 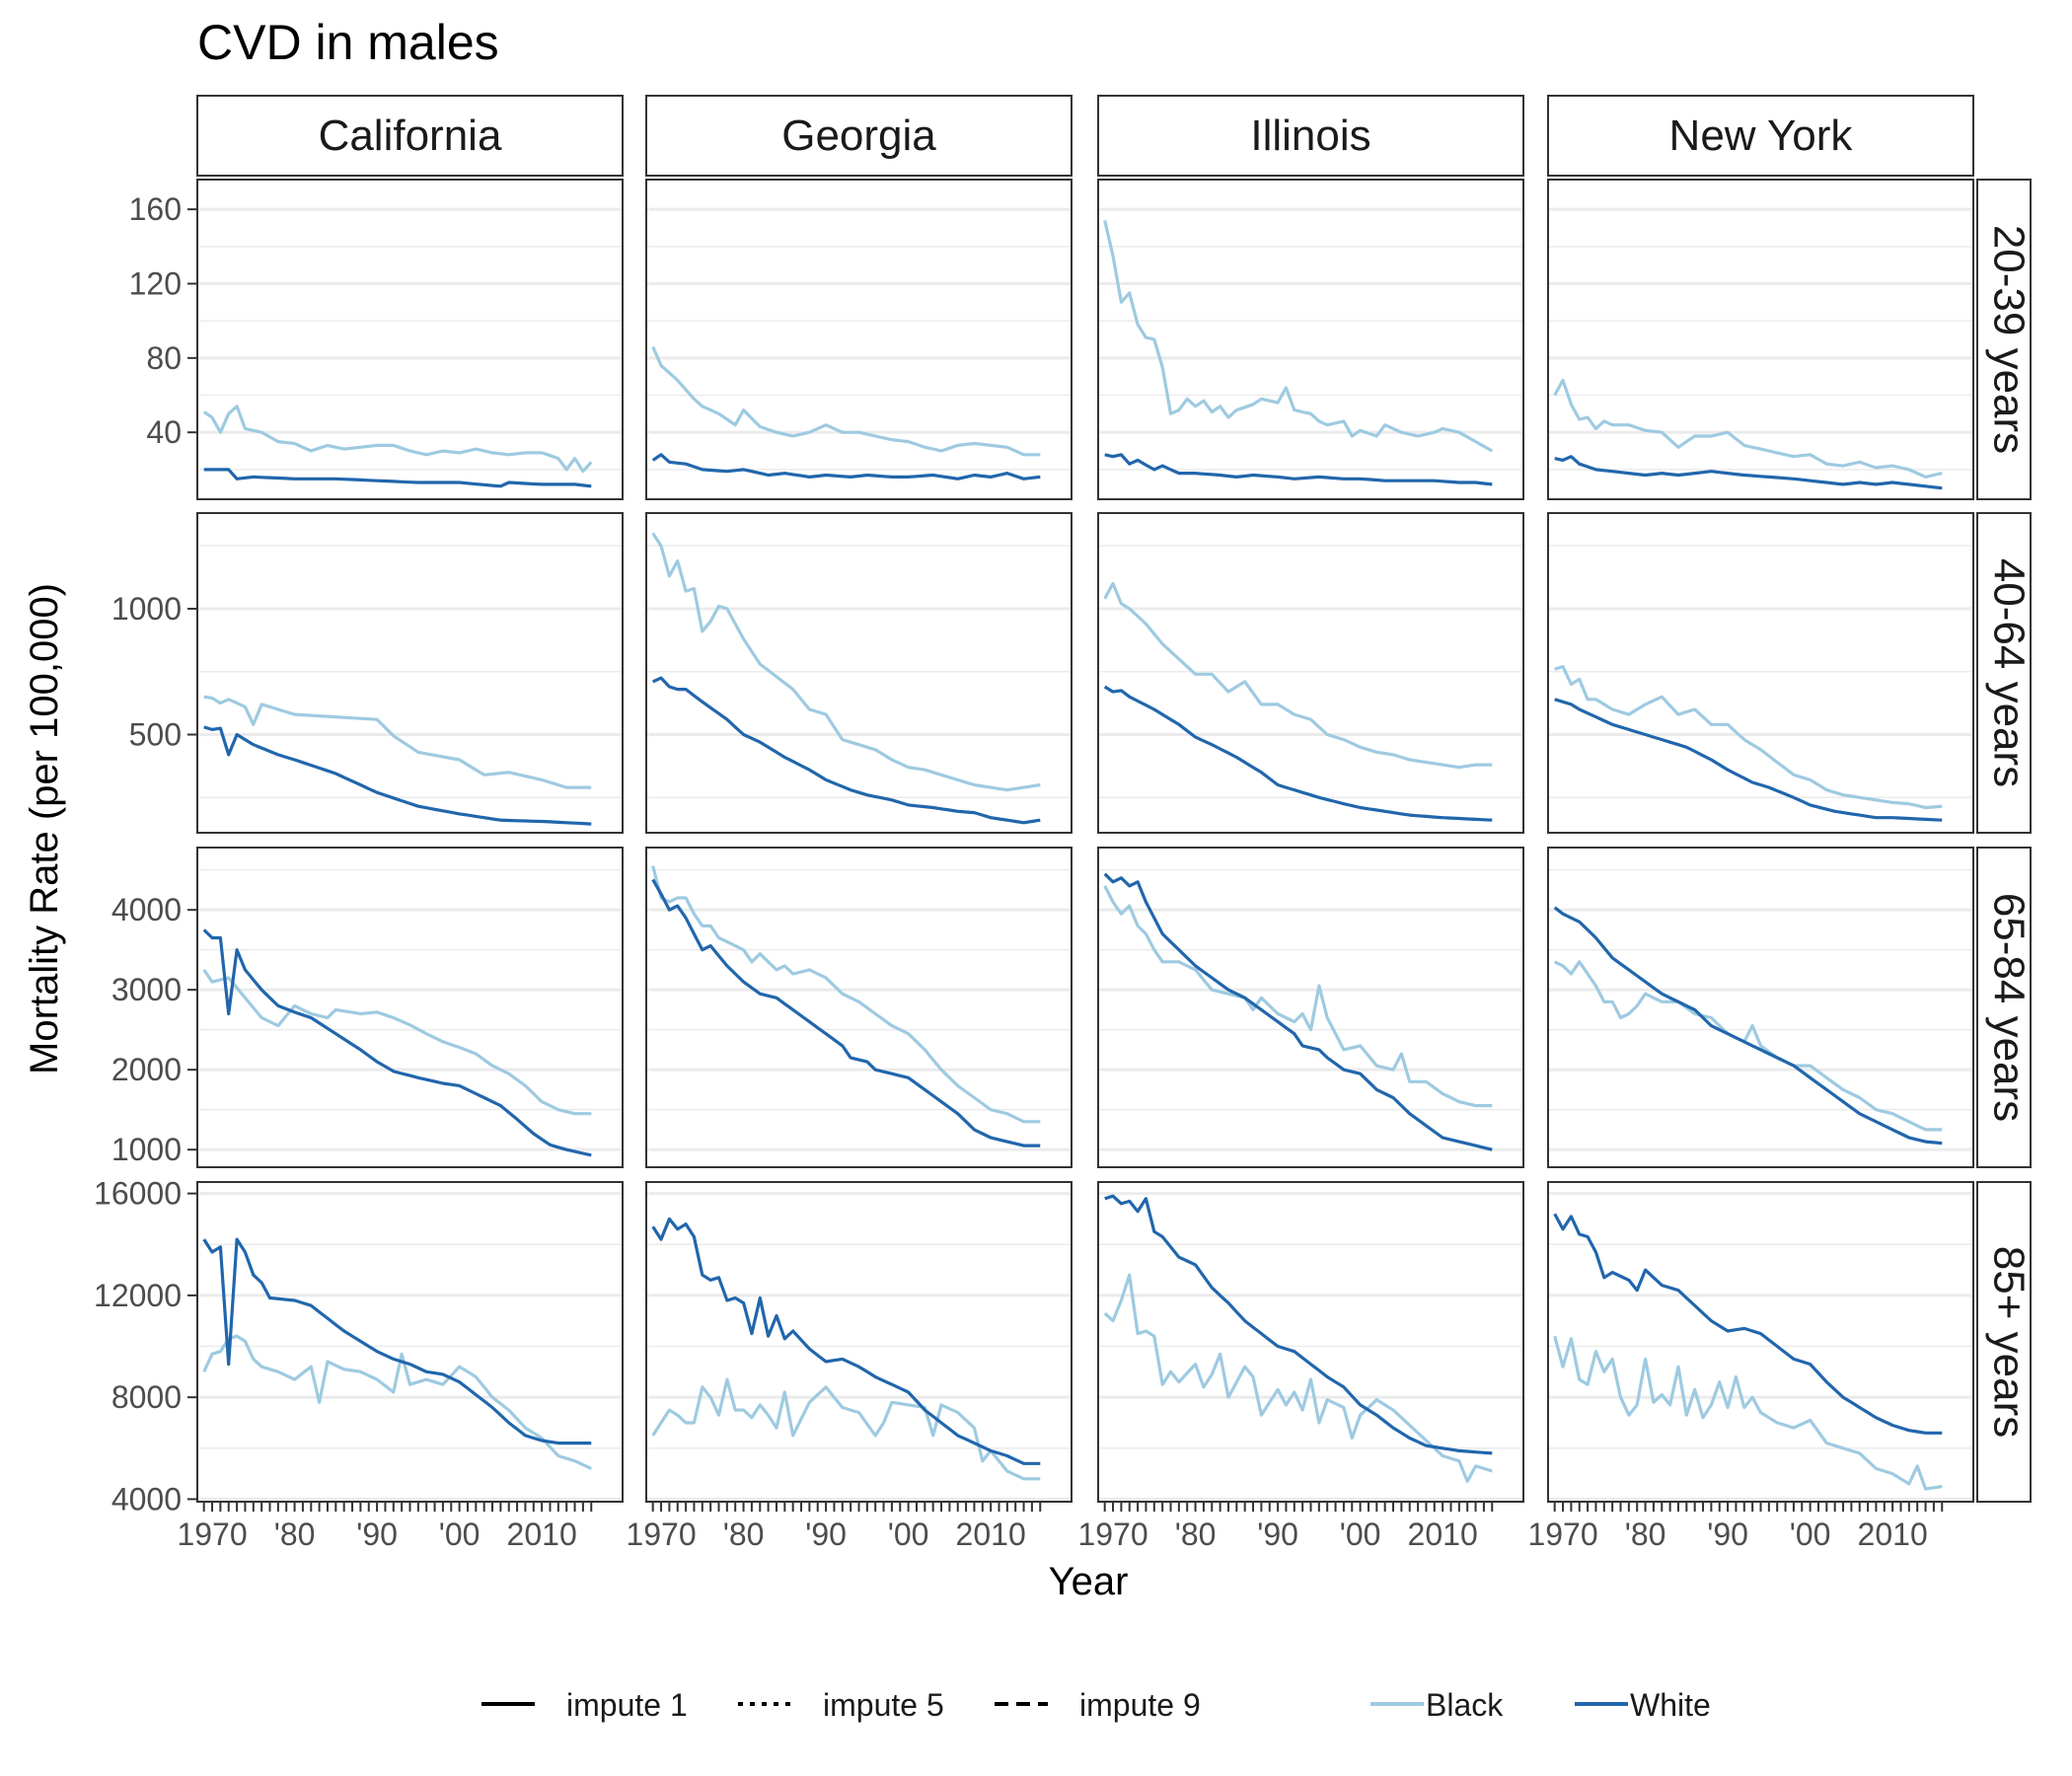 What do you see at coordinates (163, 320) in the screenshot?
I see `y-axis: 40 80 120 160` at bounding box center [163, 320].